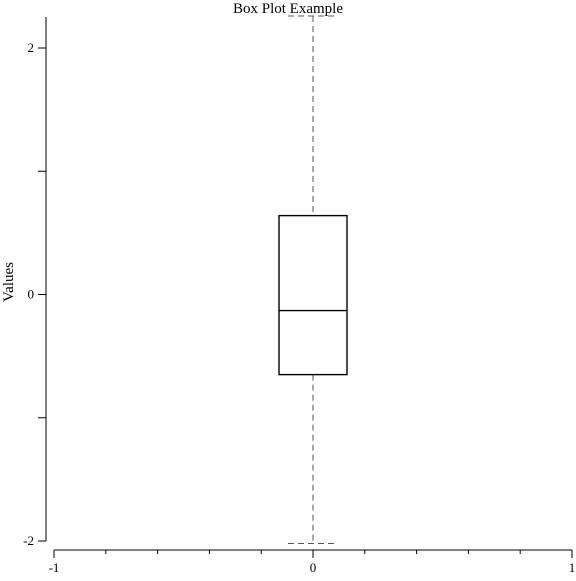 This screenshot has height=581, width=576. What do you see at coordinates (31, 47) in the screenshot?
I see `y-tick-label: 2` at bounding box center [31, 47].